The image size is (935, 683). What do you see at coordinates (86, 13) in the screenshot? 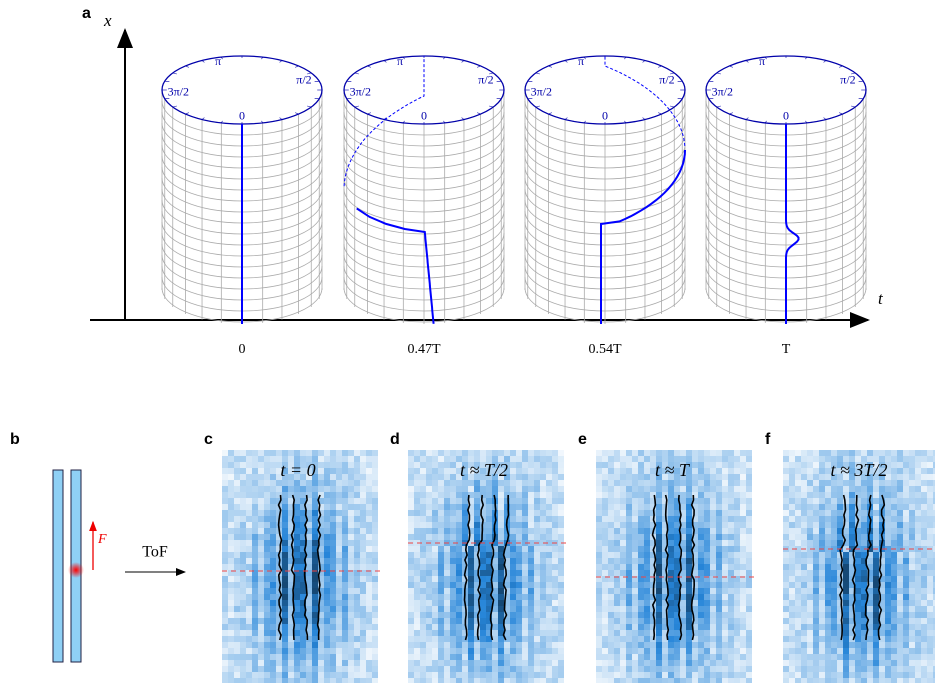
I see `panel-label: a` at bounding box center [86, 13].